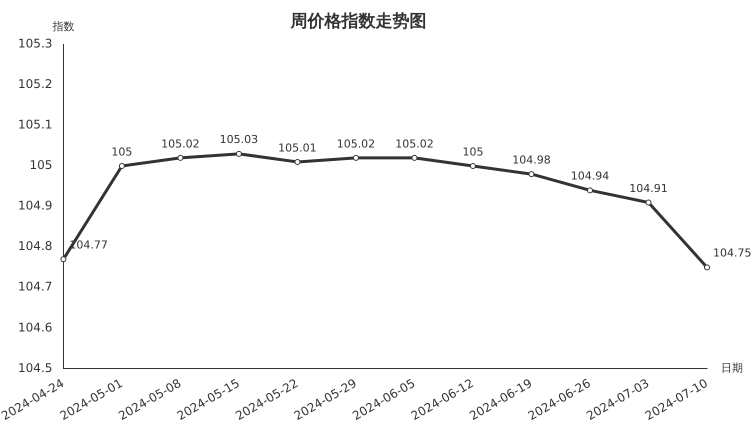 Image resolution: width=752 pixels, height=427 pixels. What do you see at coordinates (35, 287) in the screenshot?
I see `y-tick-label: 104.7` at bounding box center [35, 287].